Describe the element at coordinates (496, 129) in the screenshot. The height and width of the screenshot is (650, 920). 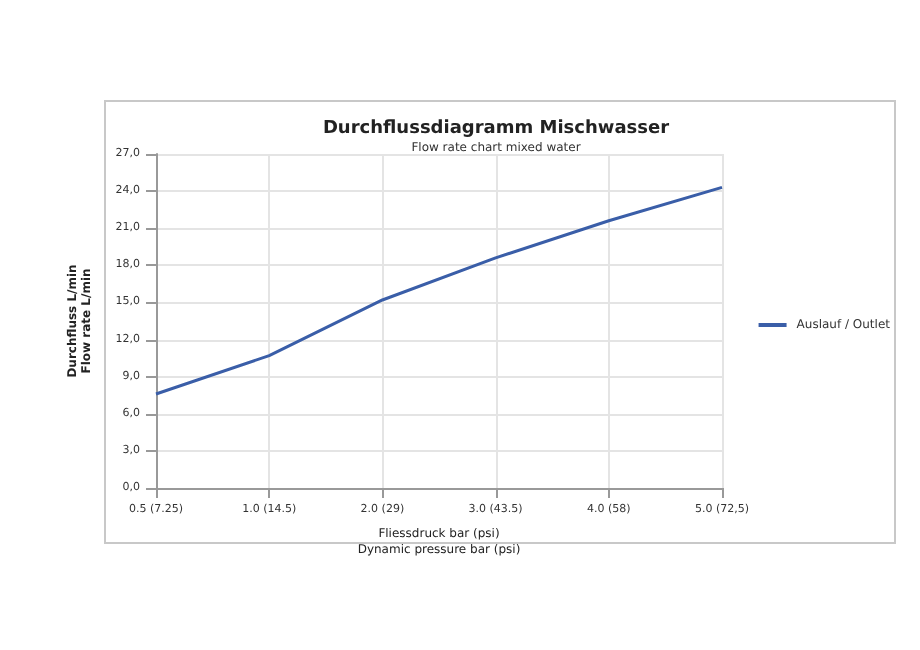
I see `chart-title: Durchflussdiagramm Mischwasser` at that location.